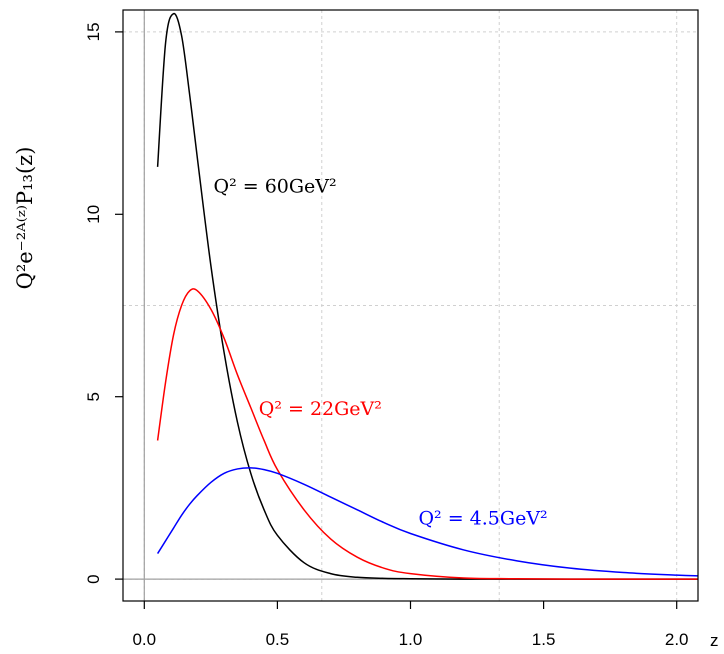 Image resolution: width=724 pixels, height=654 pixels. I want to click on x-axis: 0.0 0.5 1.0 1.5 2.0, so click(410, 625).